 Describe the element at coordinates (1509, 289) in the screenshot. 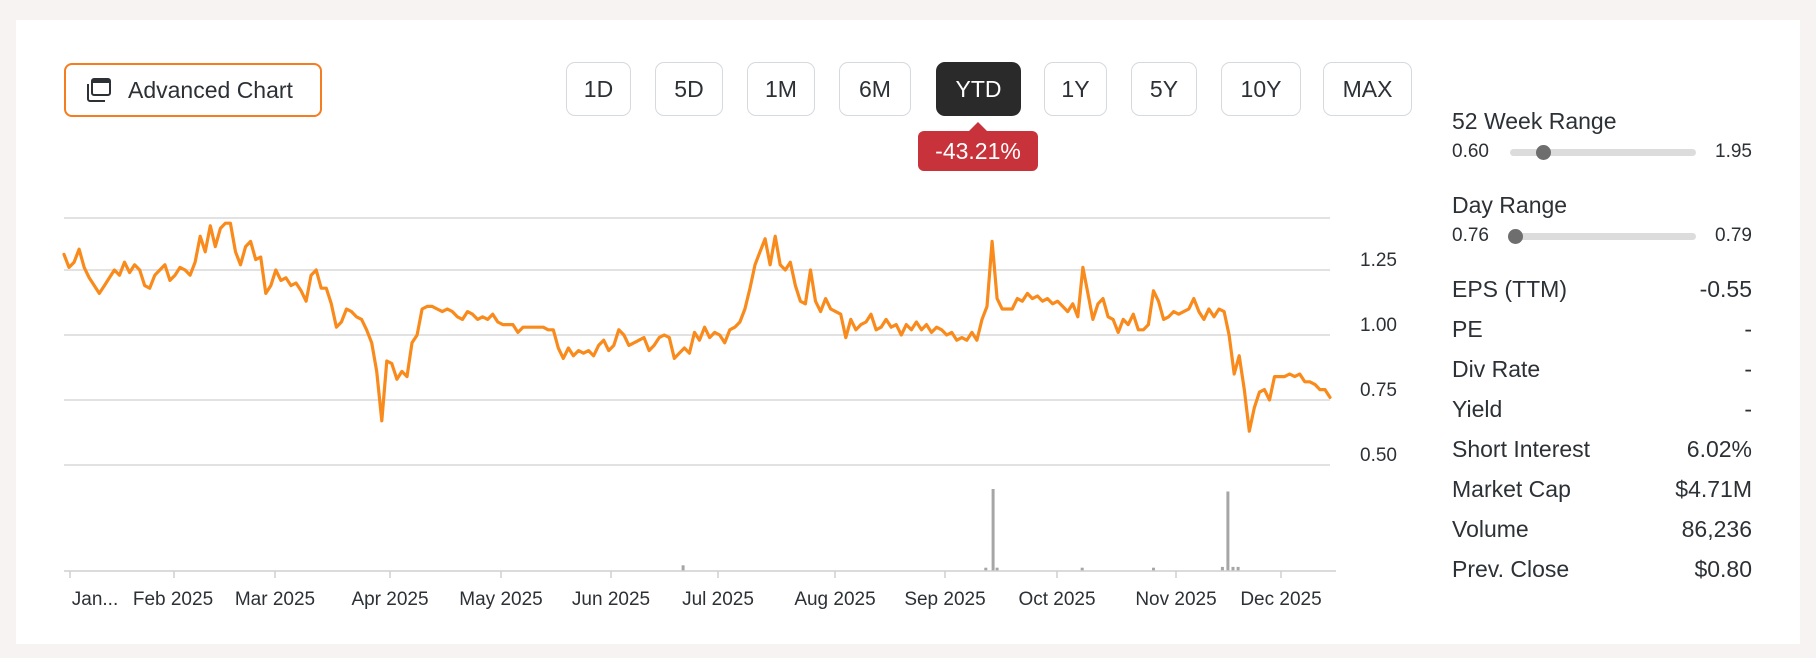

I see `stat-label: EPS (TTM)` at that location.